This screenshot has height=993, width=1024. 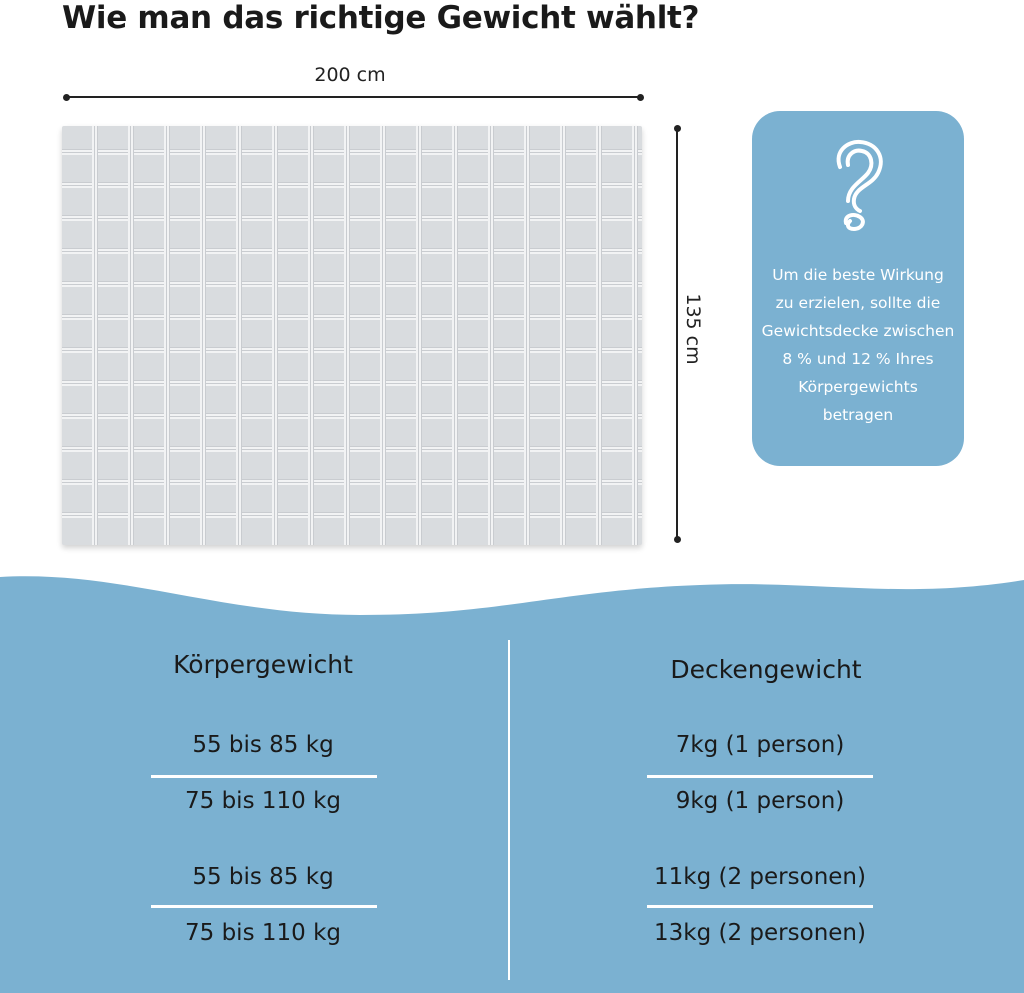 What do you see at coordinates (760, 877) in the screenshot?
I see `blanket-weight-cell: 11kg (2 personen)` at bounding box center [760, 877].